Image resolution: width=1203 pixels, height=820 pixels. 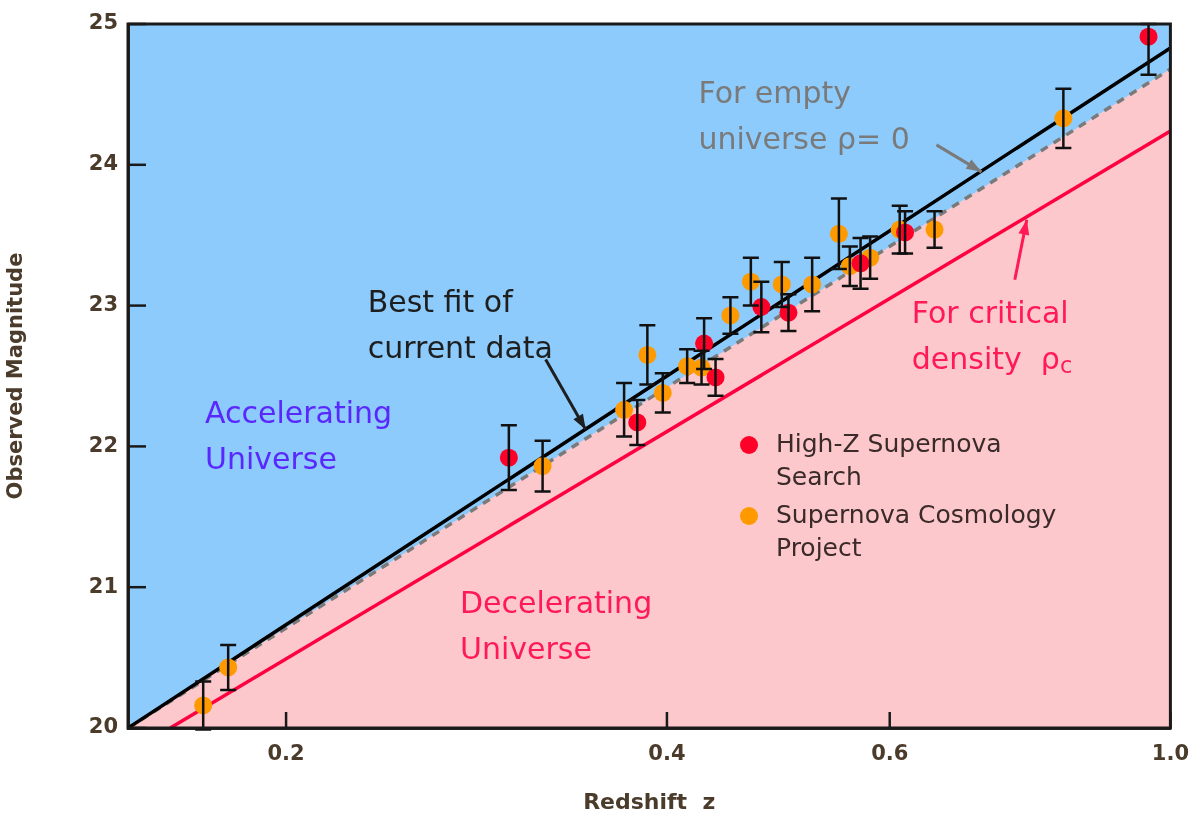 I want to click on y-axis-title: Observed Magnitude, so click(x=15, y=376).